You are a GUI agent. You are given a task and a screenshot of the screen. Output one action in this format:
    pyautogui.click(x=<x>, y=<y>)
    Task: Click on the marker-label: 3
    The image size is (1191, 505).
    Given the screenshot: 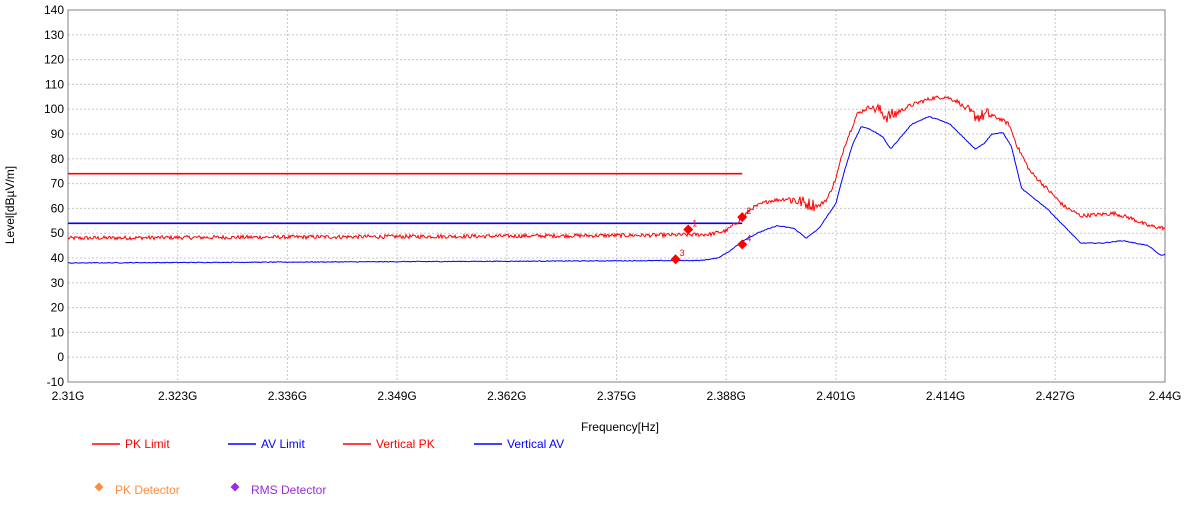 What is the action you would take?
    pyautogui.click(x=682, y=253)
    